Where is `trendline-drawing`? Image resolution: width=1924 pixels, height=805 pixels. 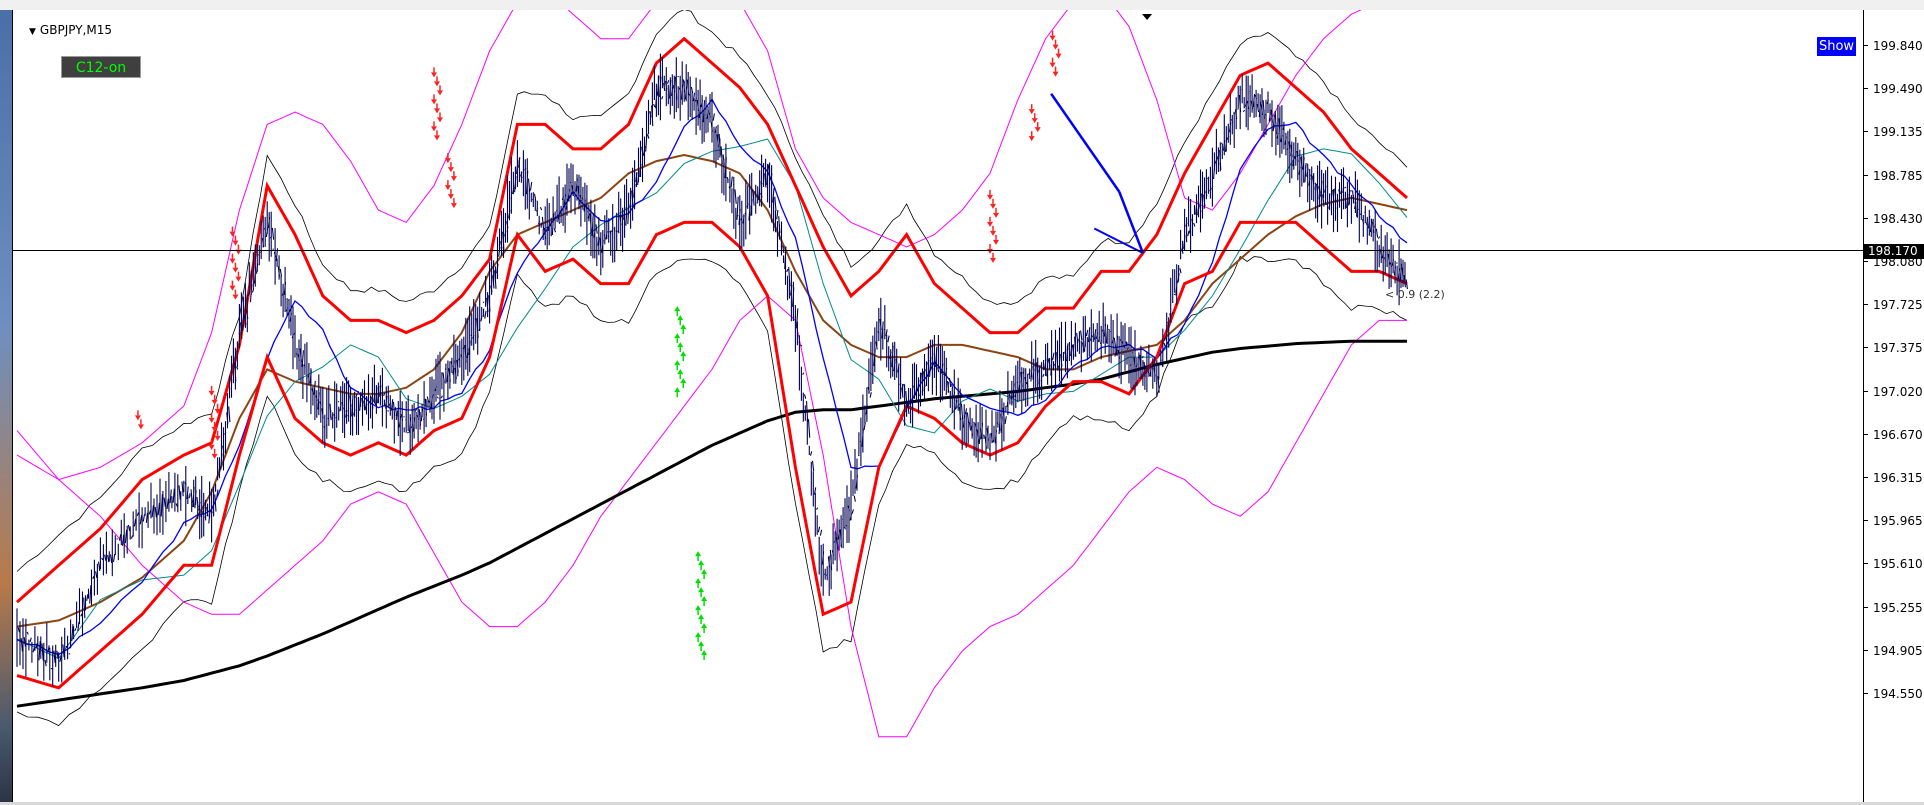
trendline-drawing is located at coordinates (1085, 143).